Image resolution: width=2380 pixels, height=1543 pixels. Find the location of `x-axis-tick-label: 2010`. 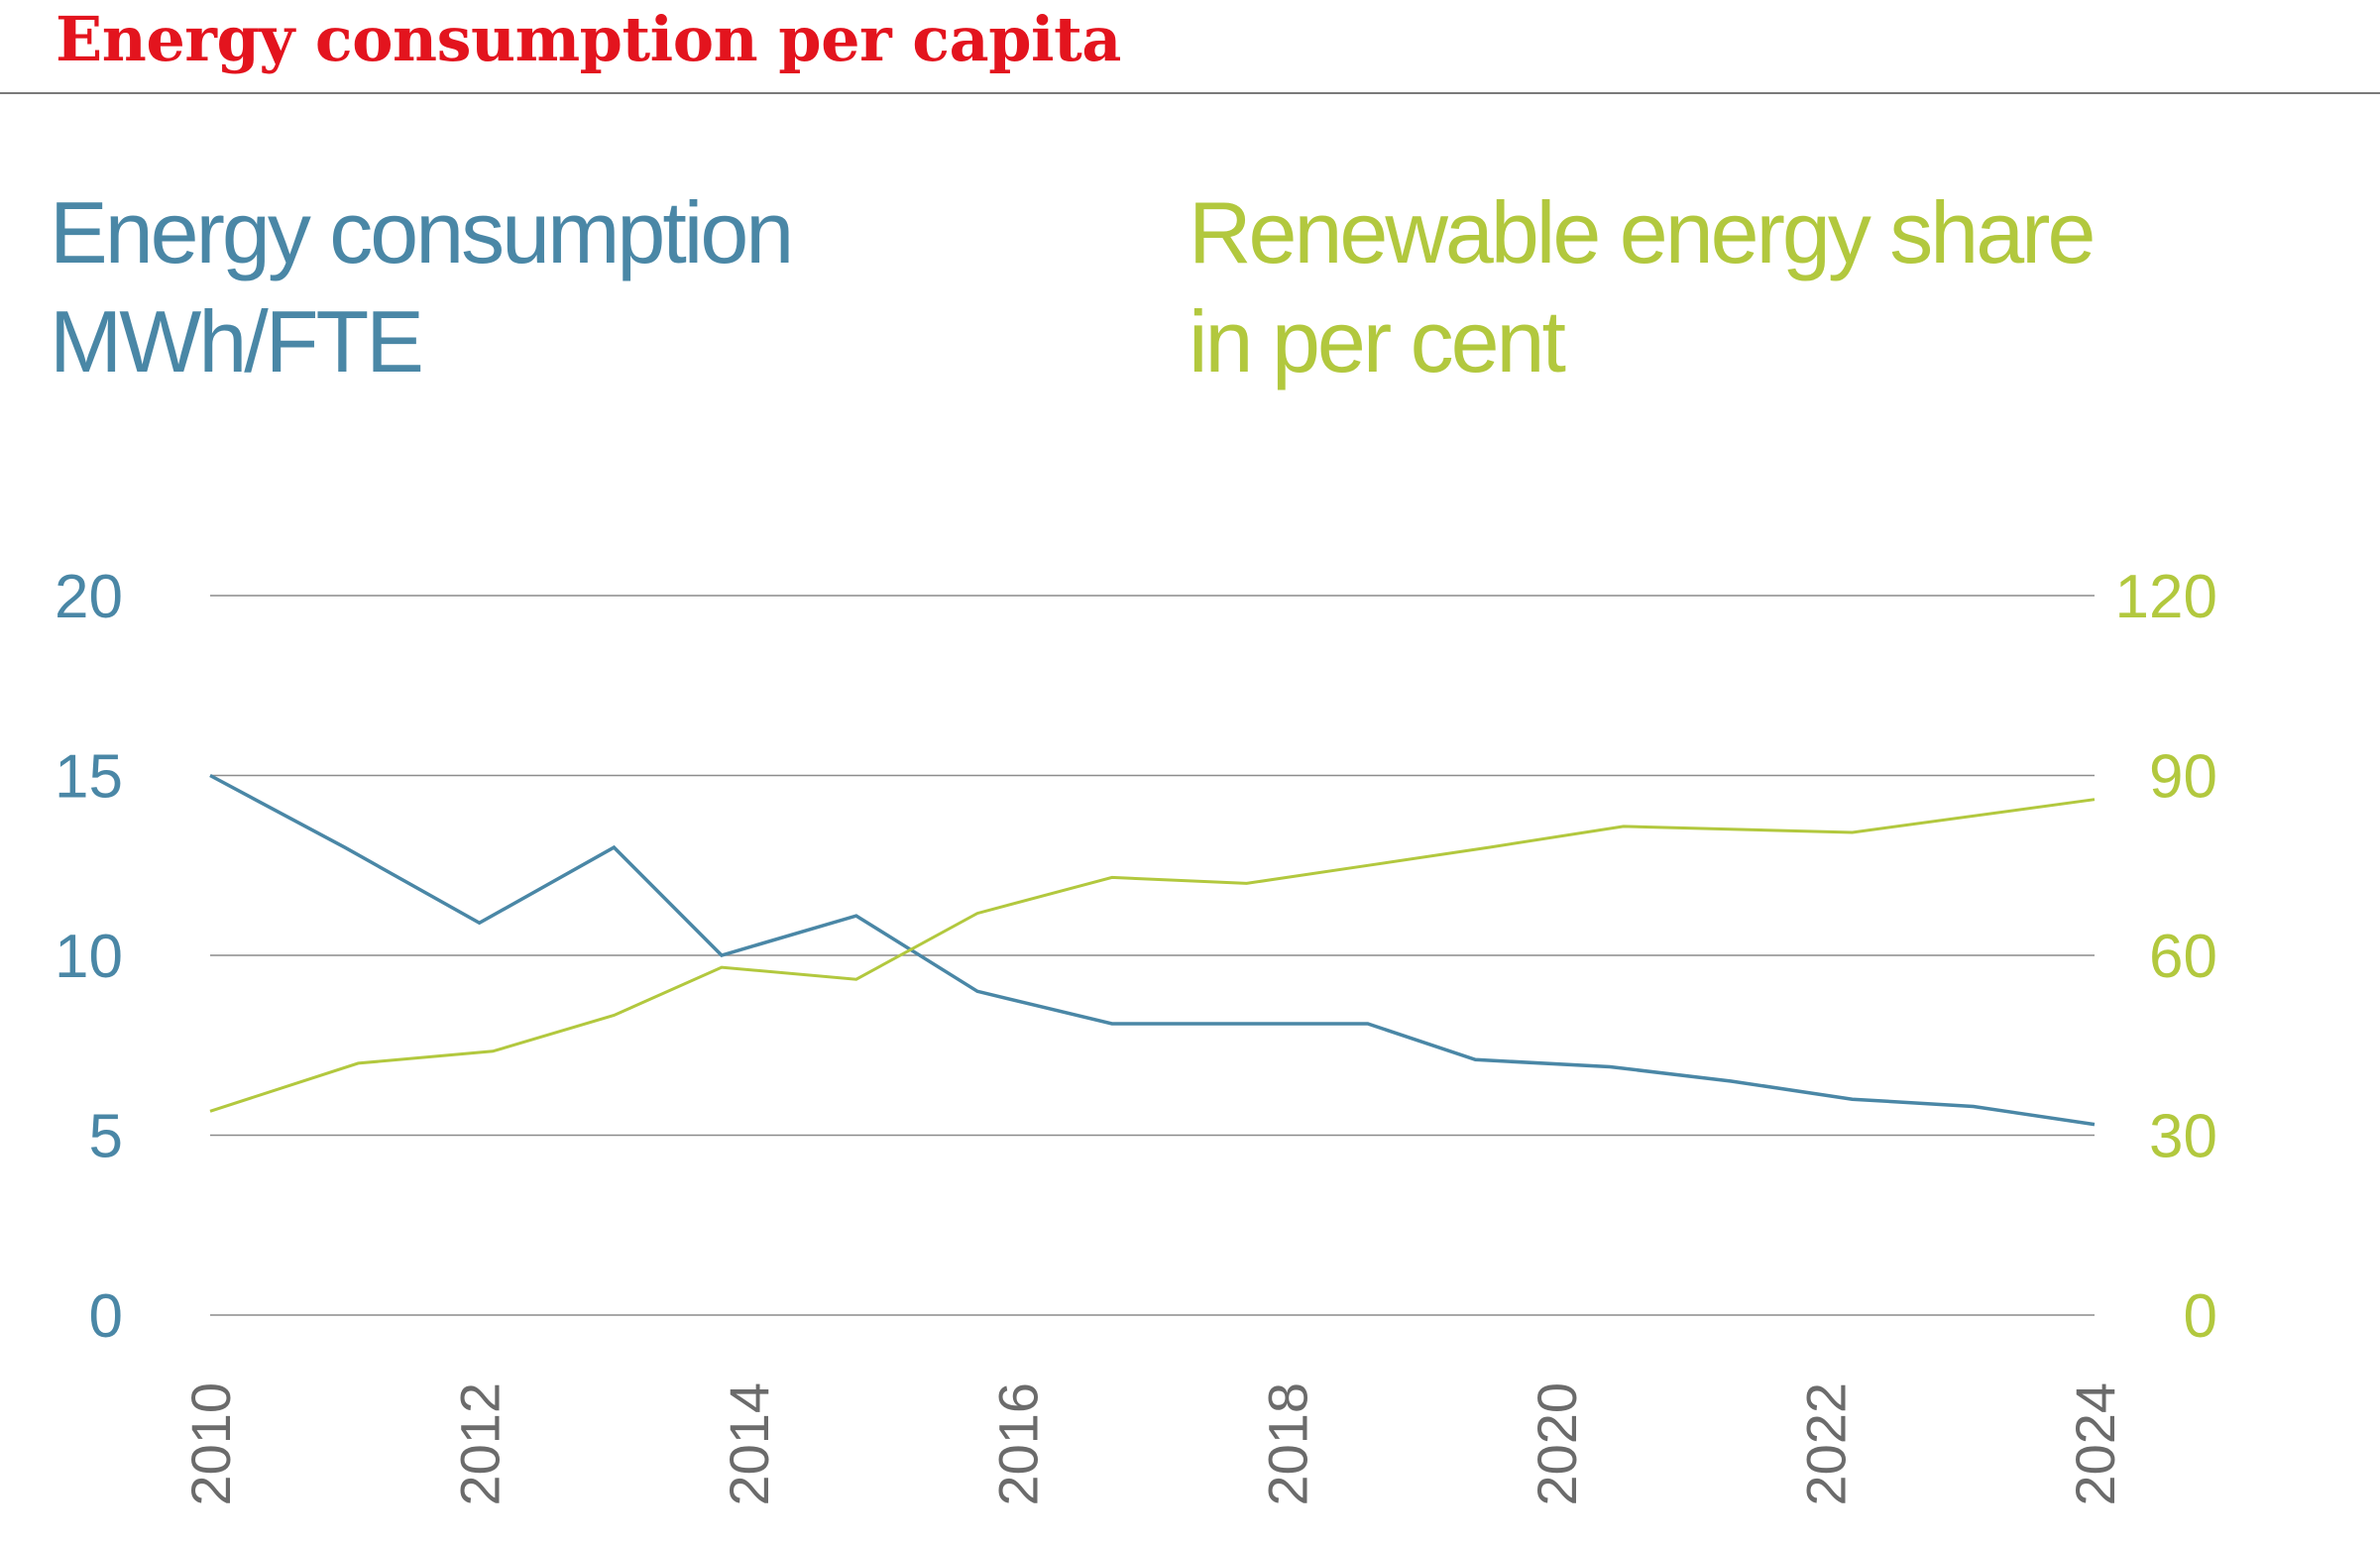

x-axis-tick-label: 2010 is located at coordinates (210, 1444).